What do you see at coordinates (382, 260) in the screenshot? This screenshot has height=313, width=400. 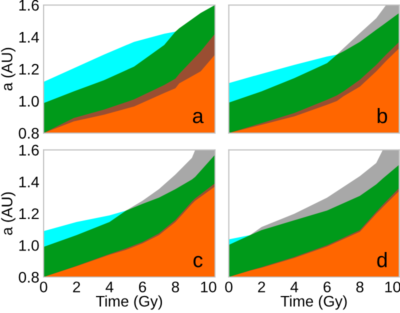 I see `annotation: d` at bounding box center [382, 260].